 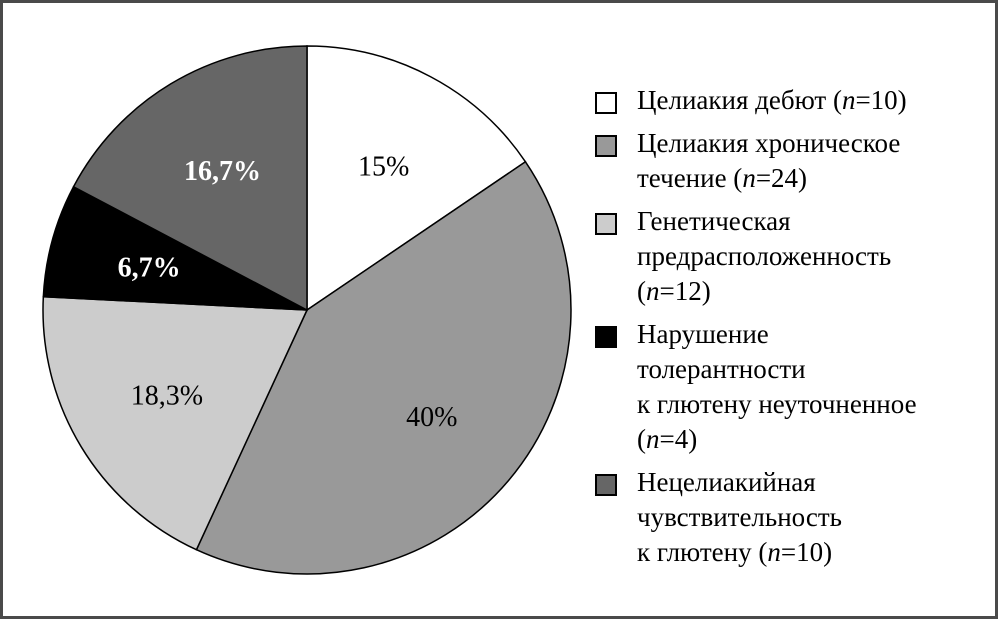 I want to click on legend-item: Целиакия хроническое течение (n=24), so click(x=790, y=161).